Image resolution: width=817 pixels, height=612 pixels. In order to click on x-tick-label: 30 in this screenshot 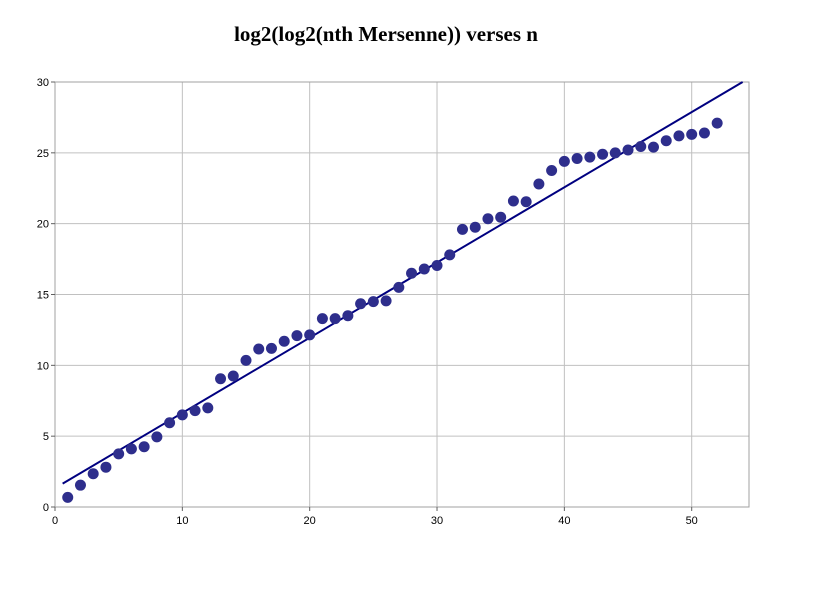, I will do `click(437, 521)`.